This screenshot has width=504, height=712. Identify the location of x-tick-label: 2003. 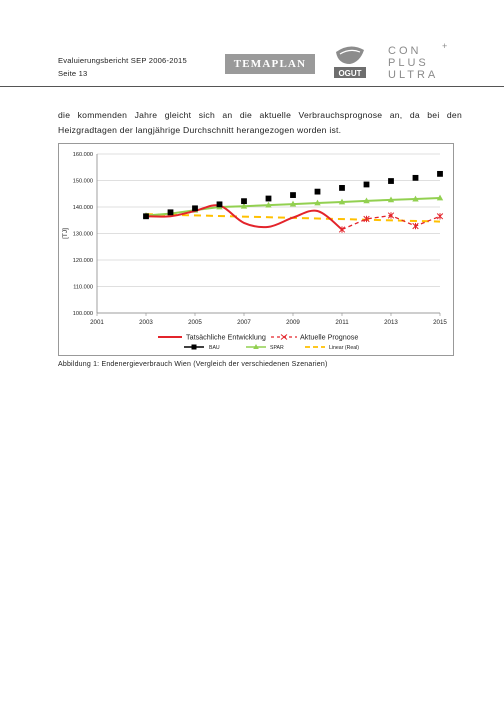
(146, 322).